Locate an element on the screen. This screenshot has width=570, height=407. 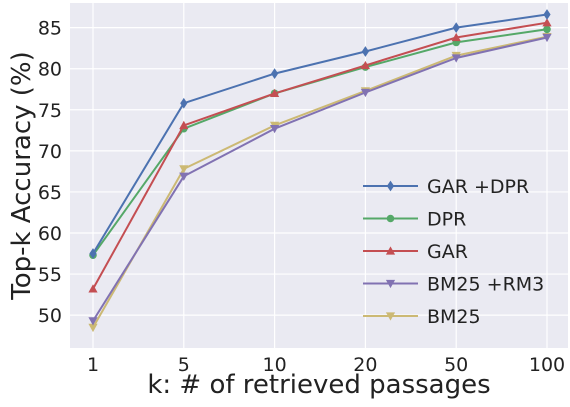
legend-marker-bm25 is located at coordinates (390, 316).